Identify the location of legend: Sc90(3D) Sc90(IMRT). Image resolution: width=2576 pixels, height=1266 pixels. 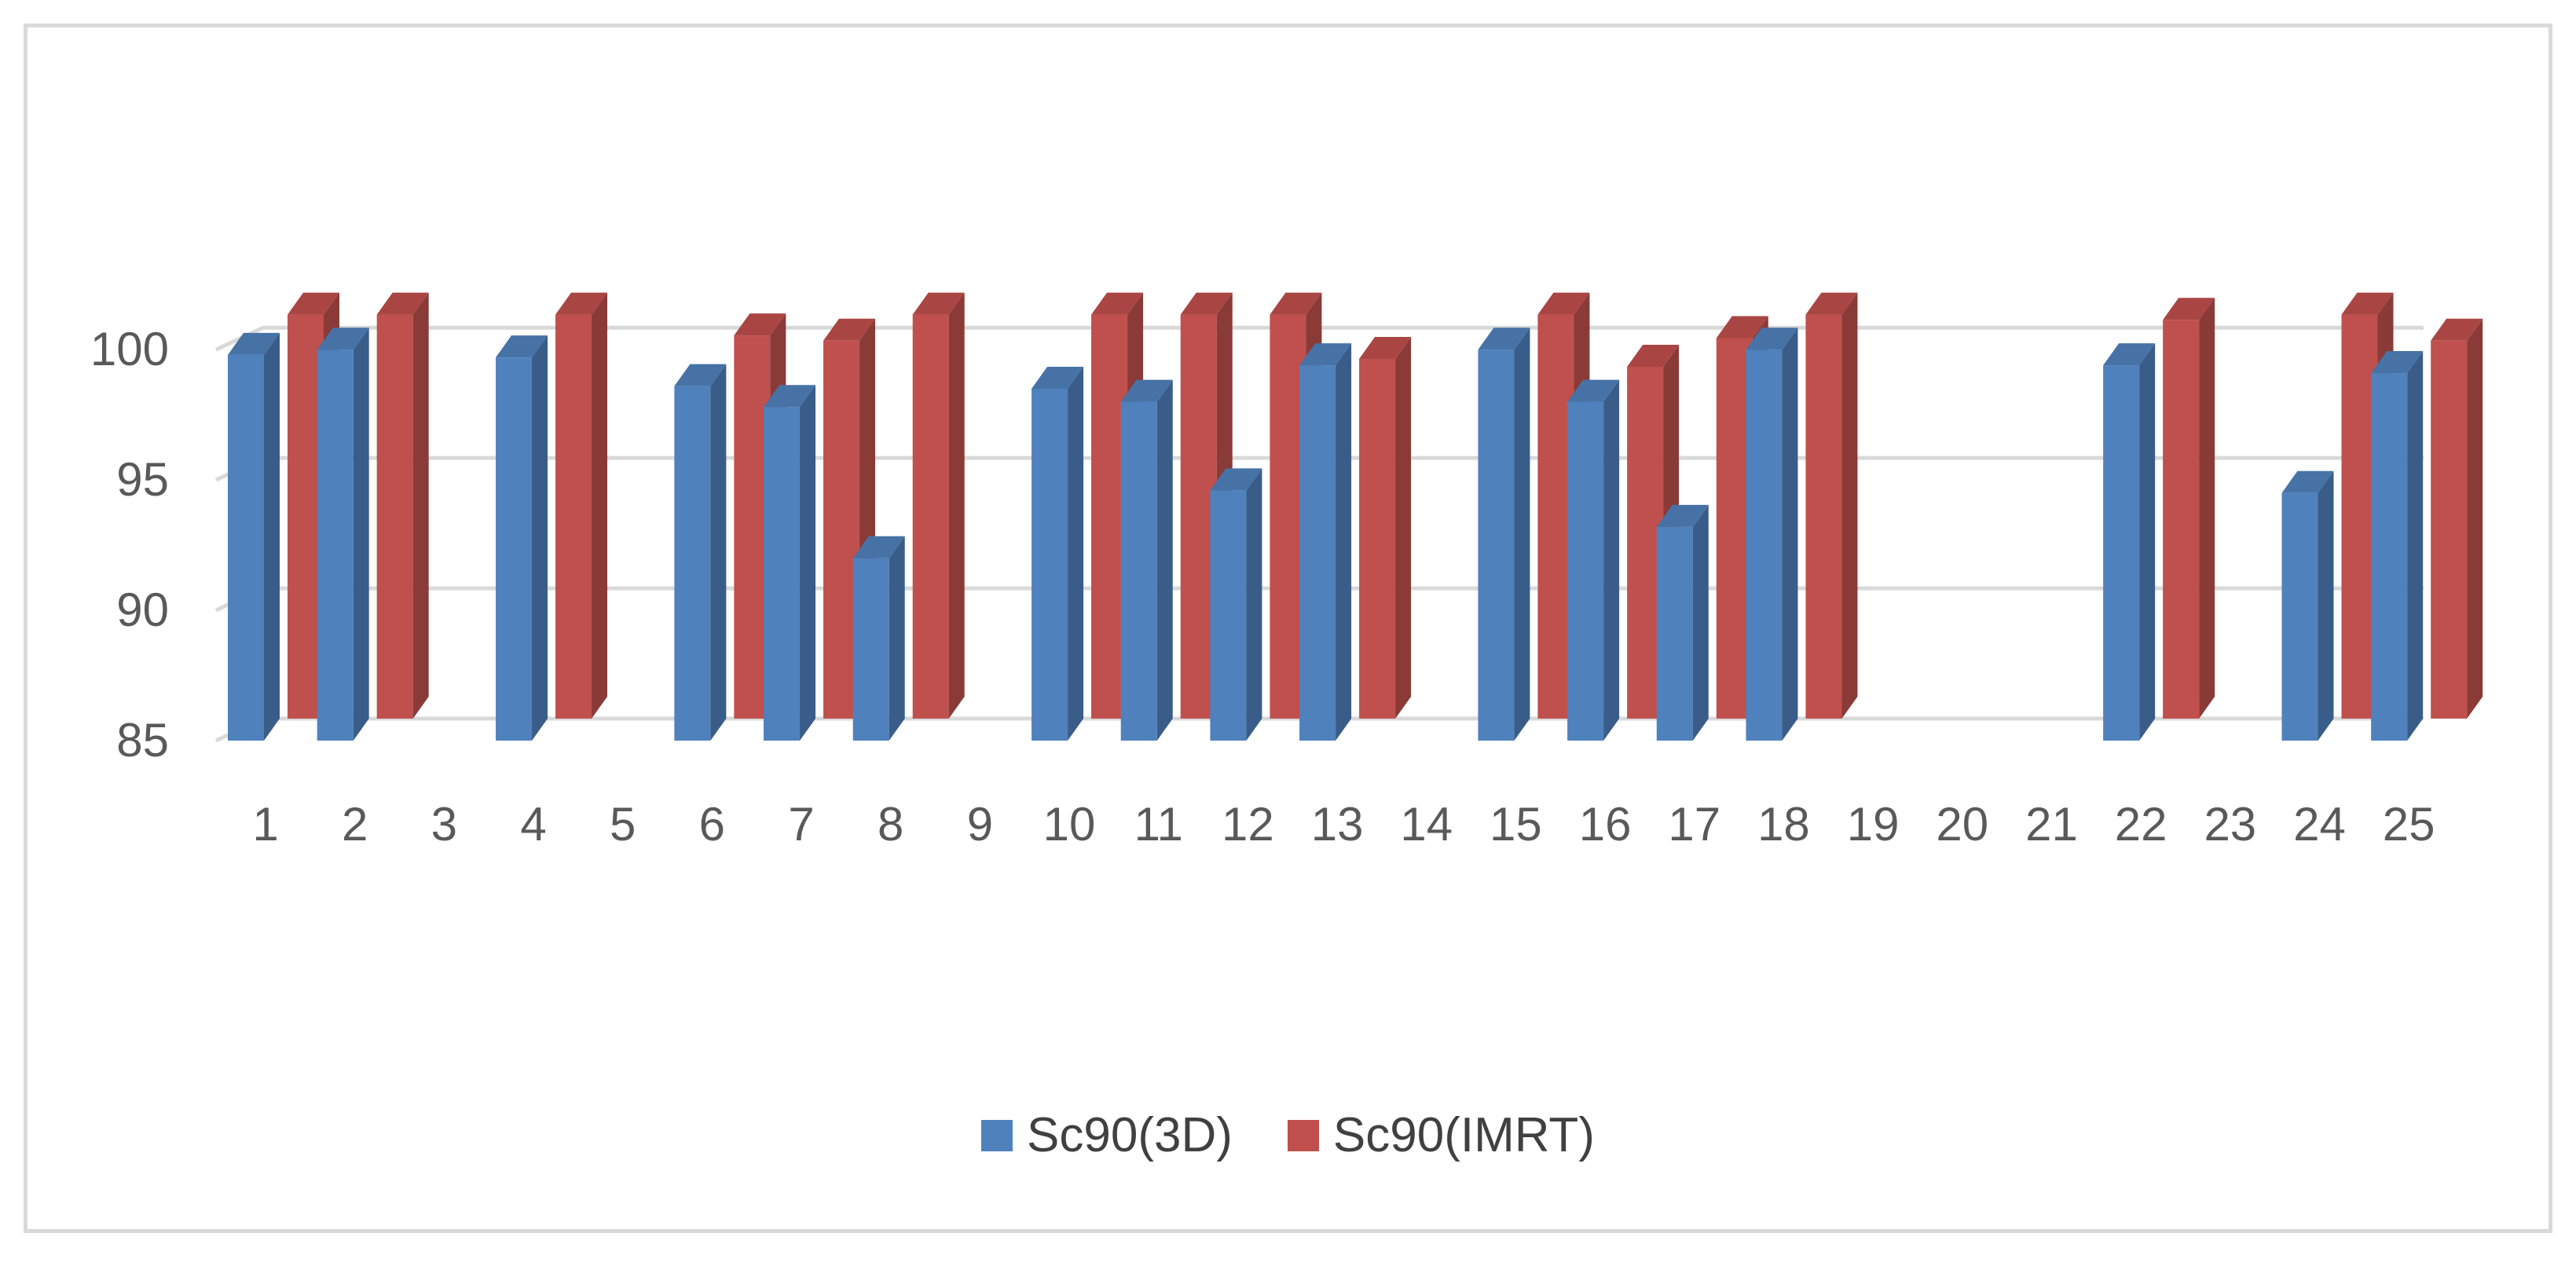
(1288, 1135).